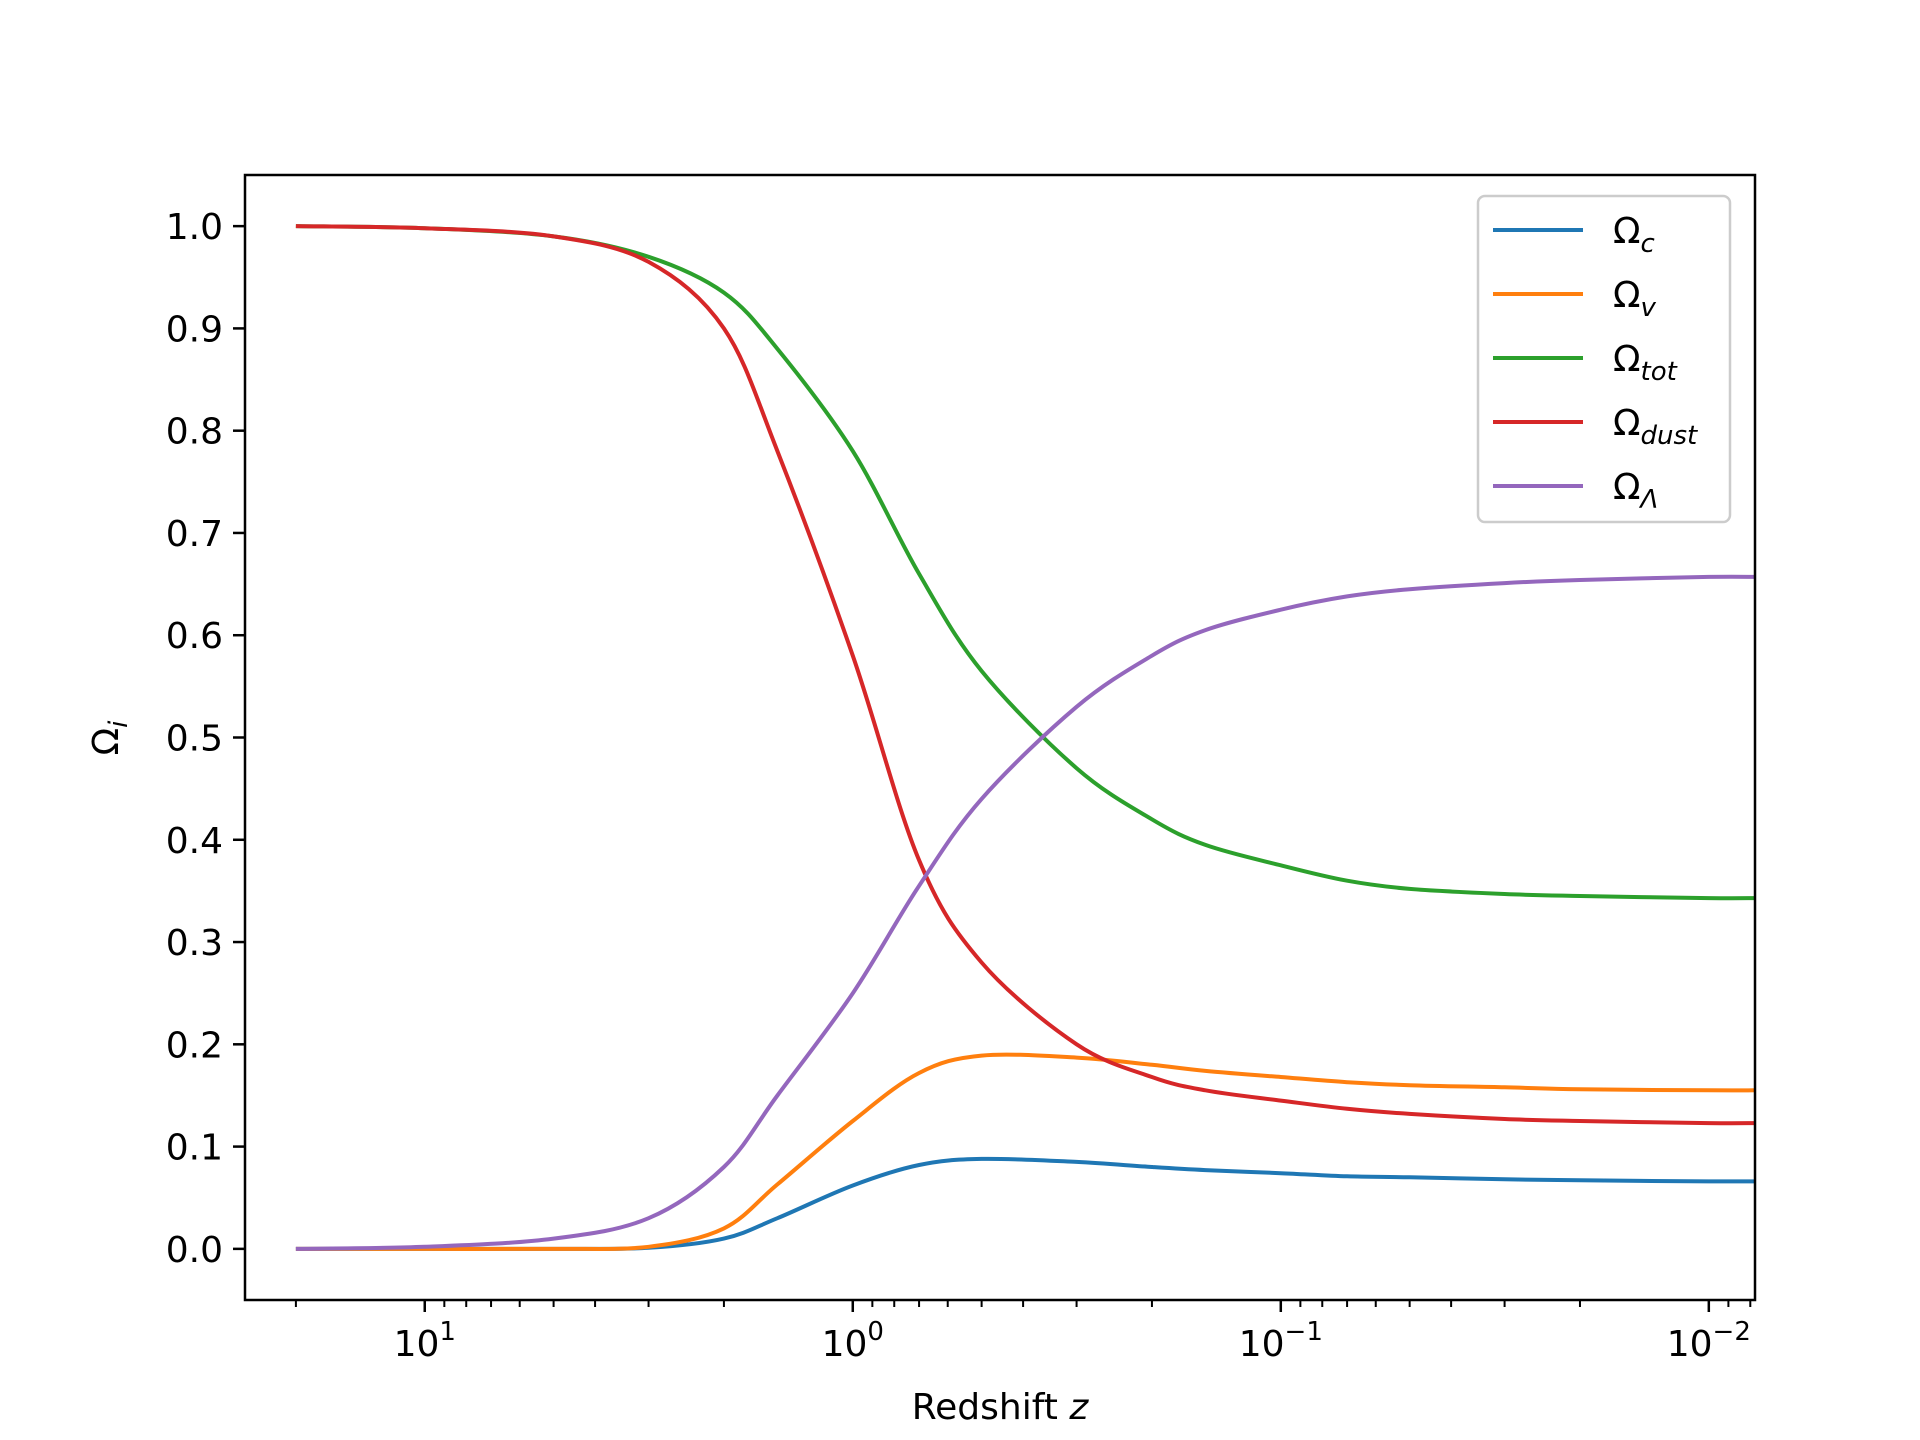  I want to click on y-tick-label: 0.6, so click(194, 636).